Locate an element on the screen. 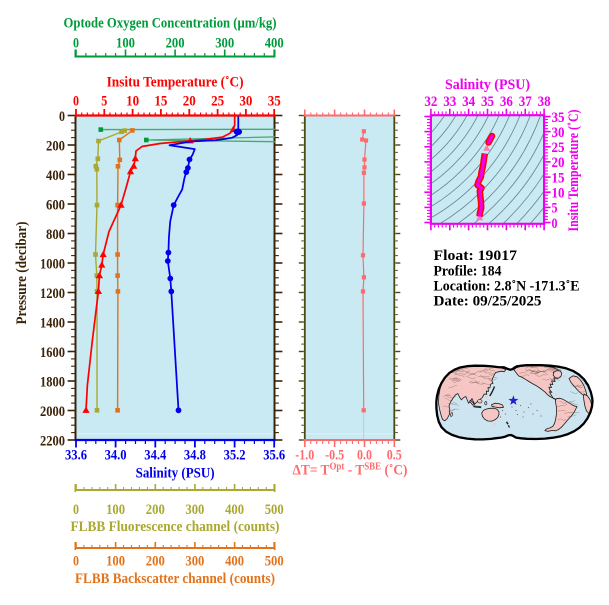  svg-text: 2200 is located at coordinates (52, 441).